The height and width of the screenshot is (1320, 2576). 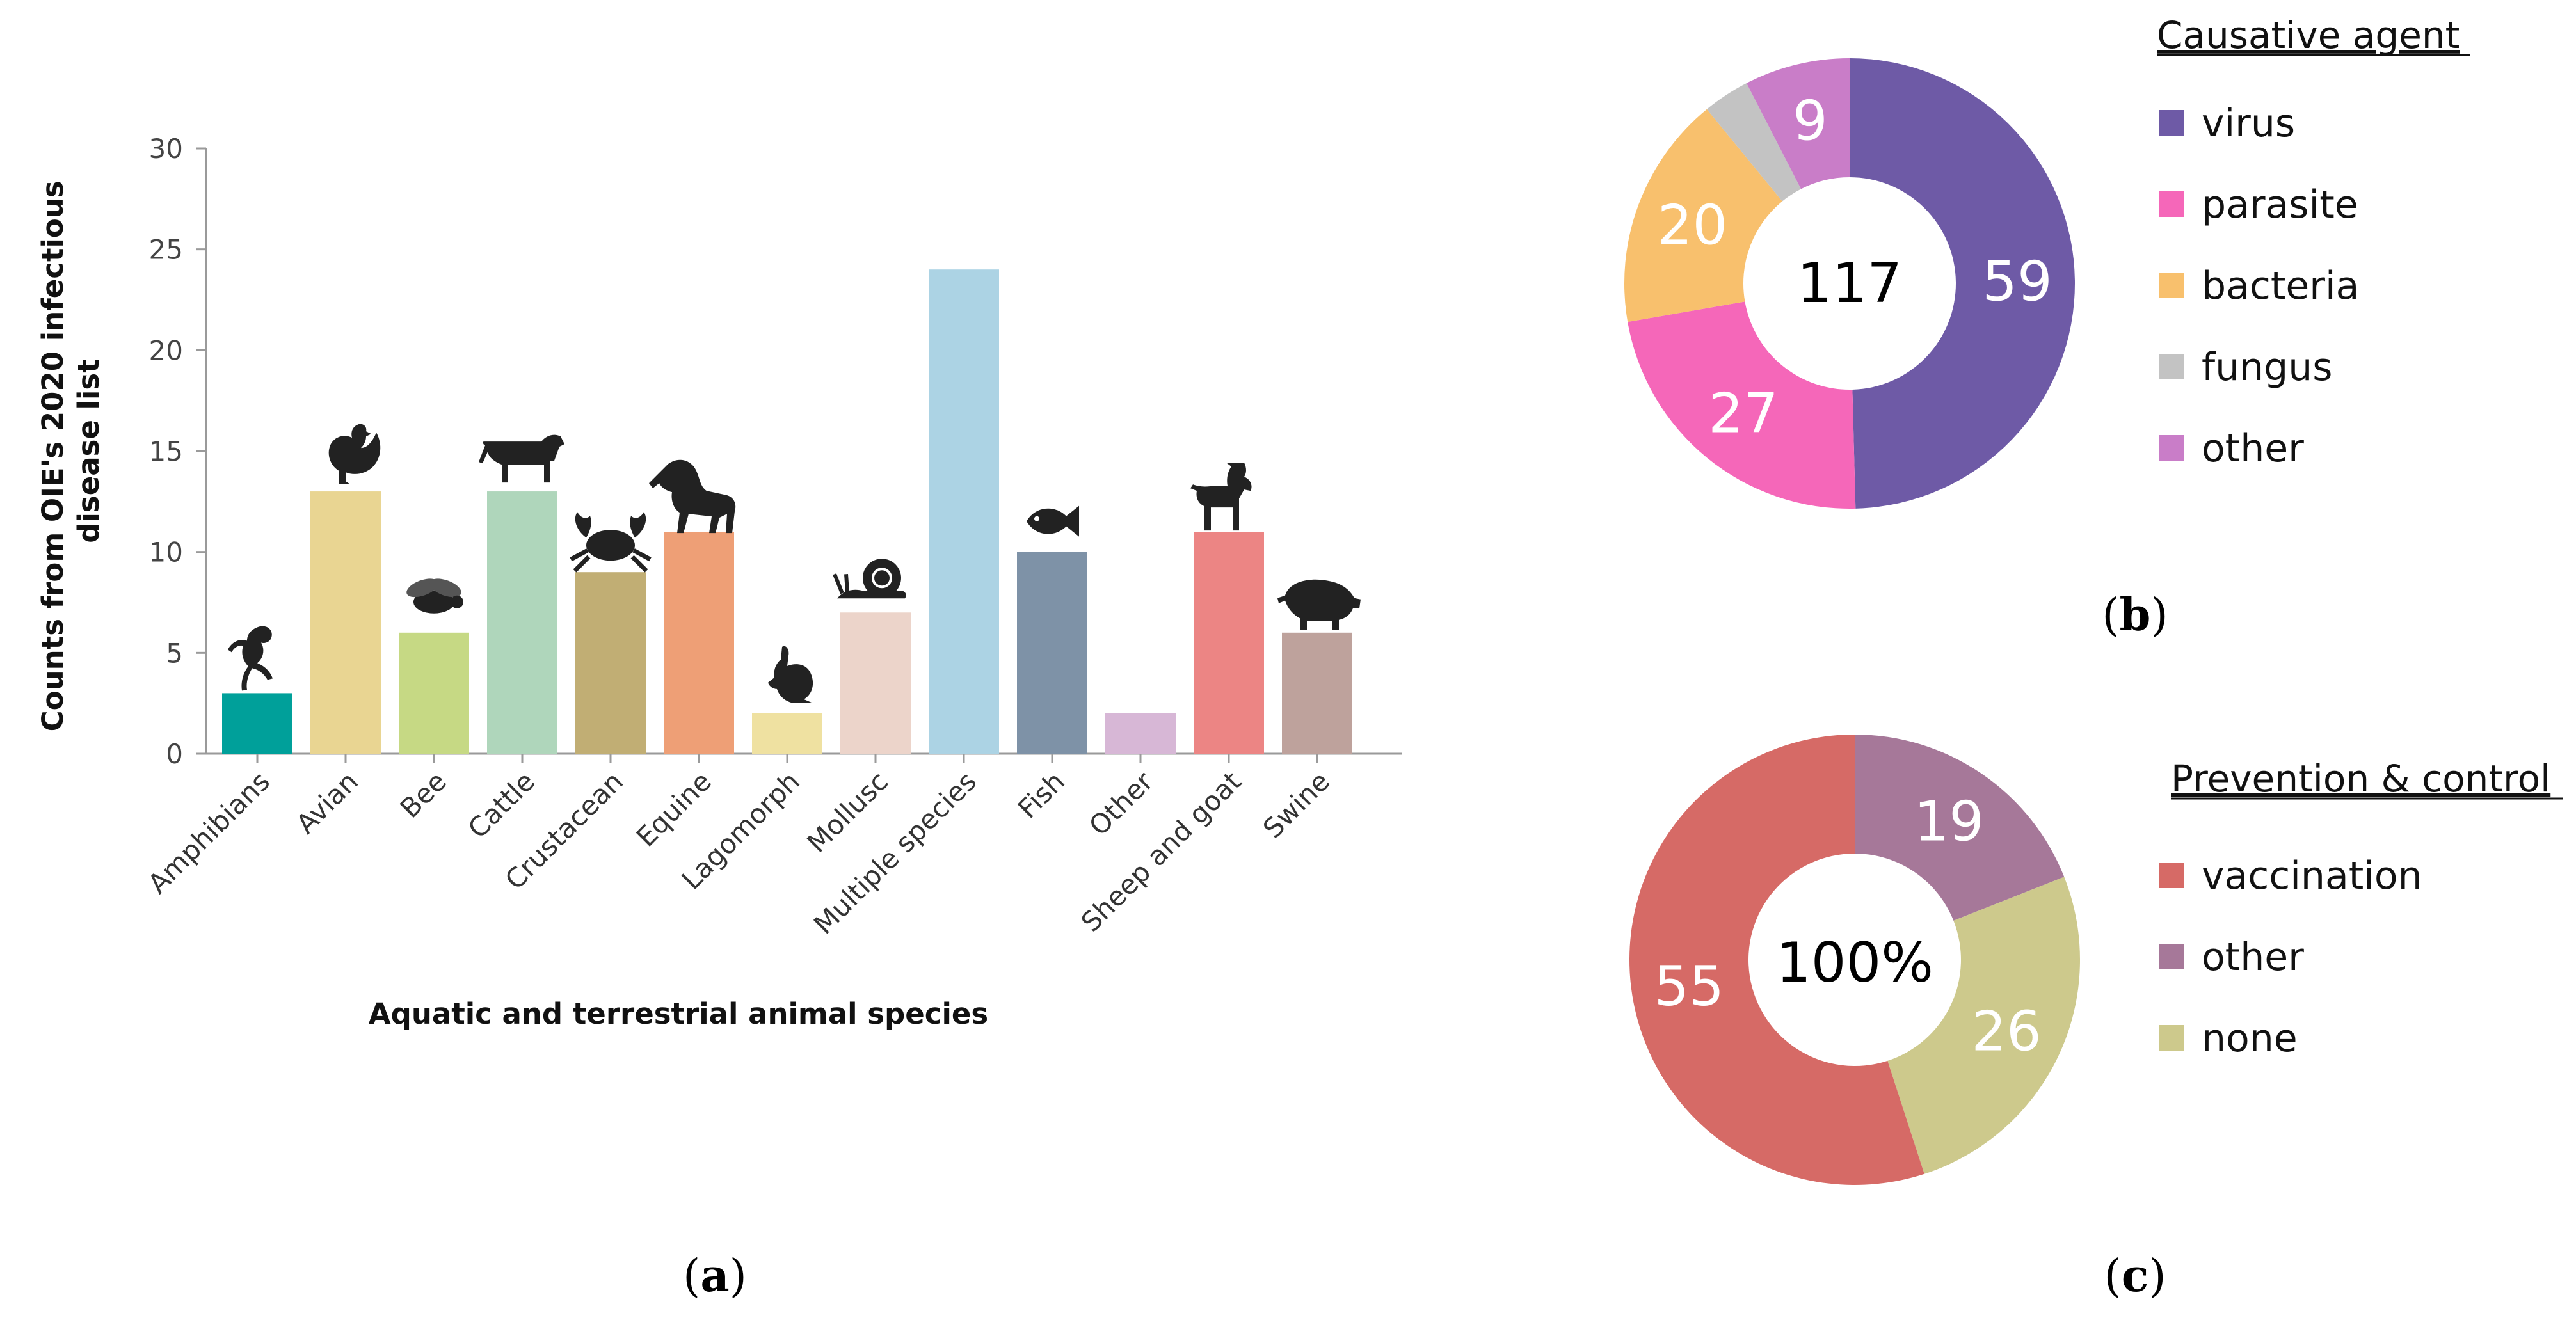 I want to click on x-tick-label-avian: Avian, so click(x=327, y=802).